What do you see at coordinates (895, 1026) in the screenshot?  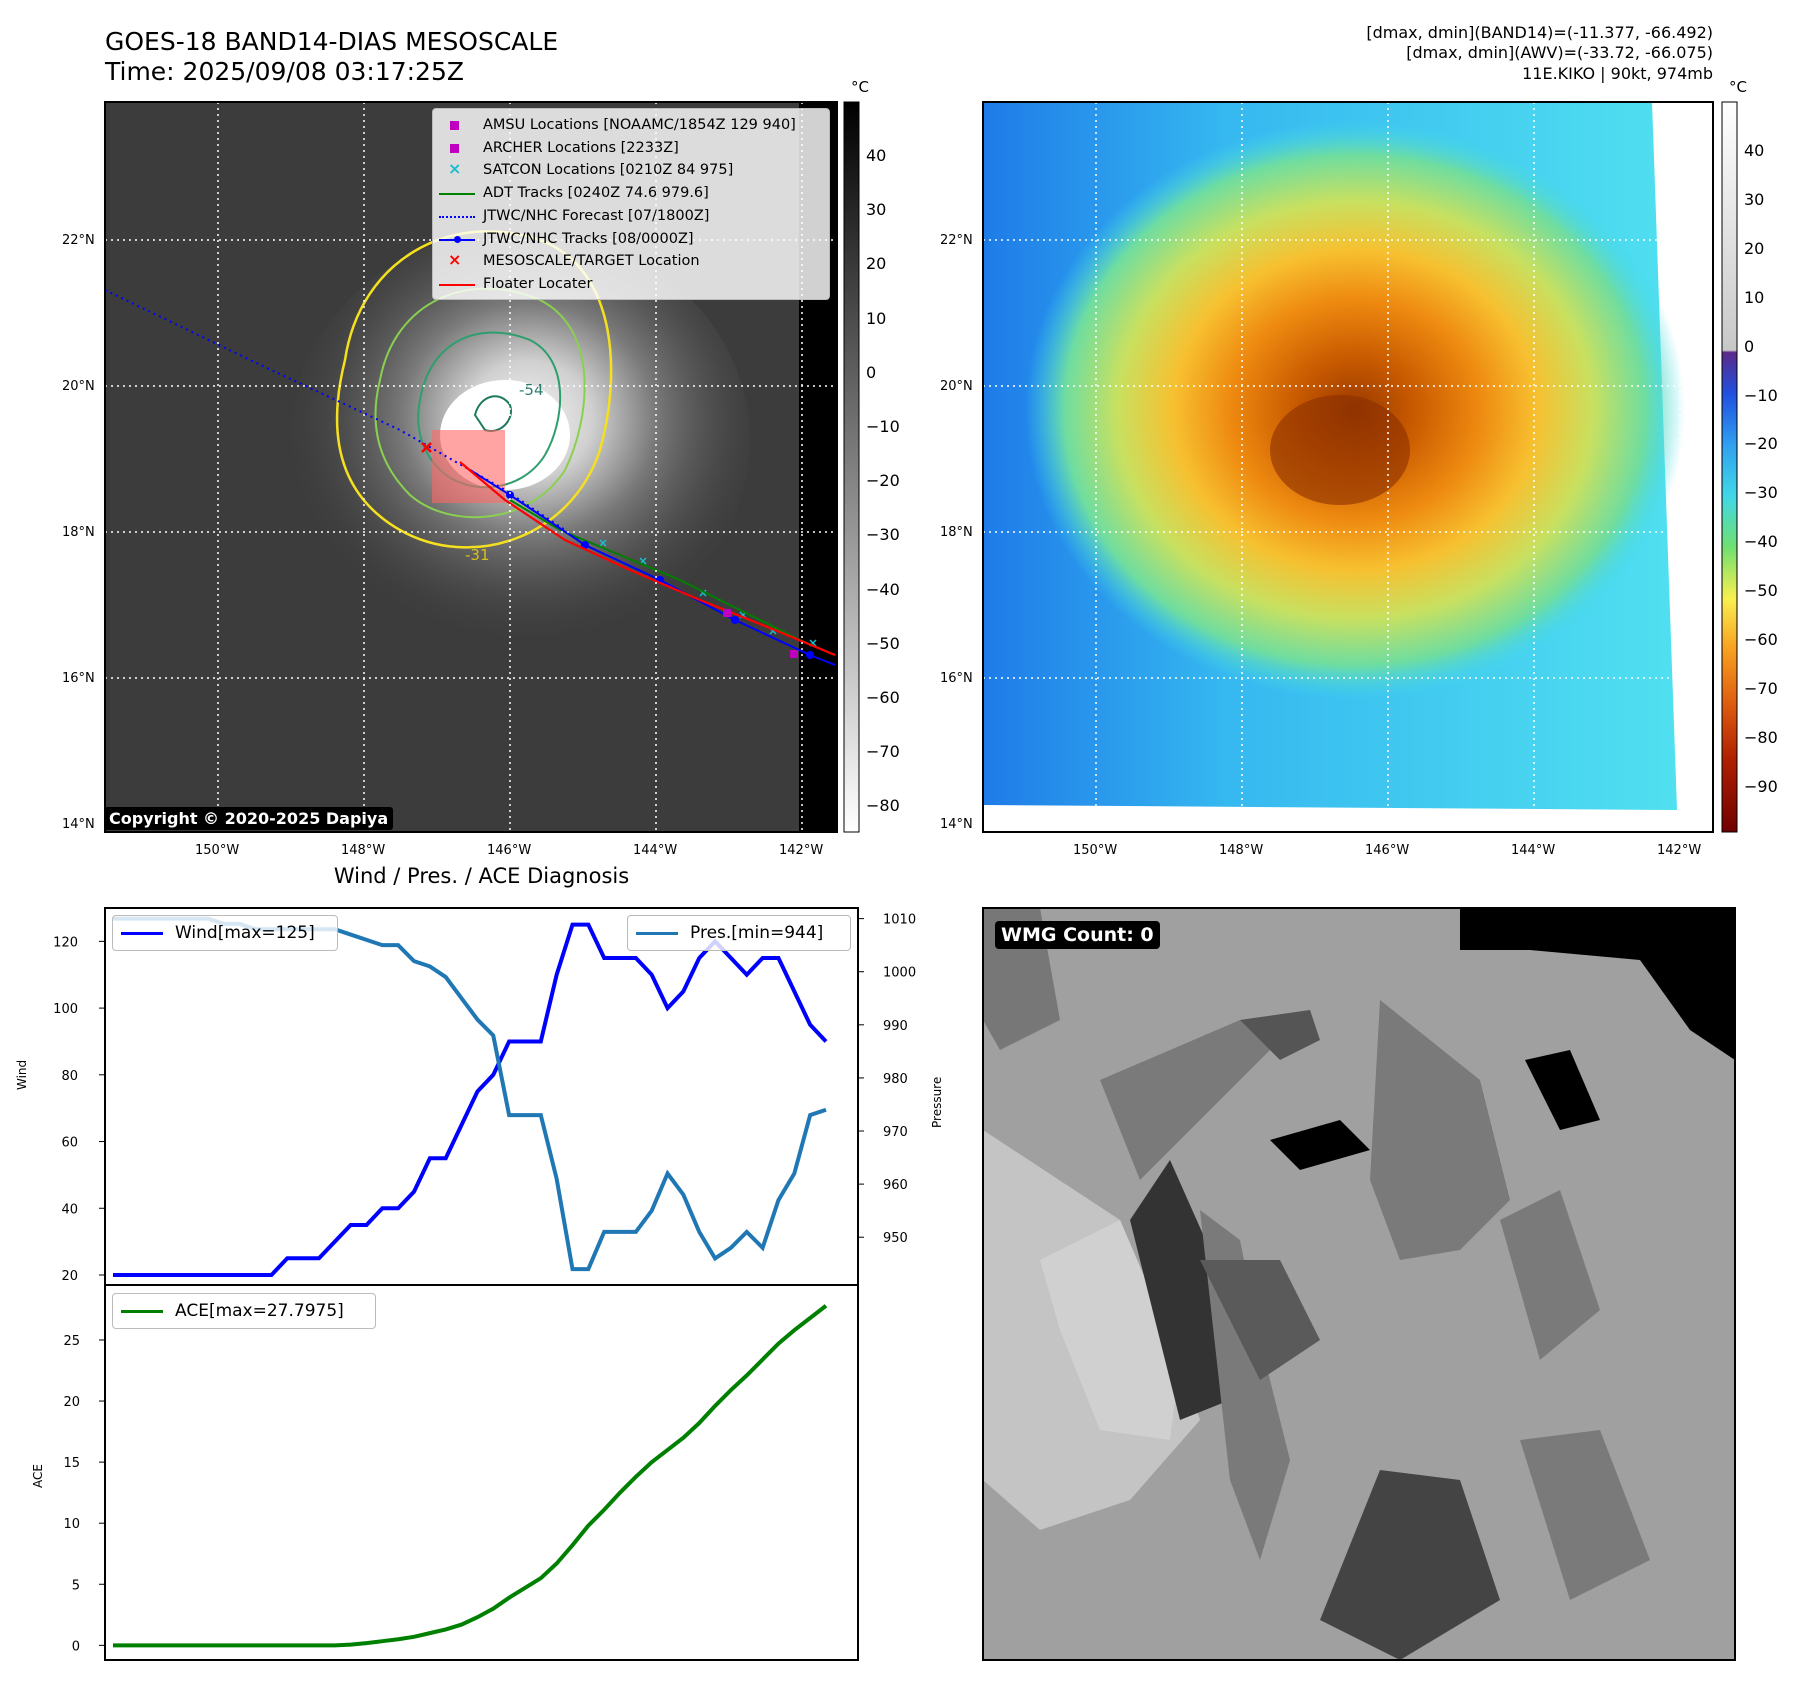 I see `pressure-tick-label: 990` at bounding box center [895, 1026].